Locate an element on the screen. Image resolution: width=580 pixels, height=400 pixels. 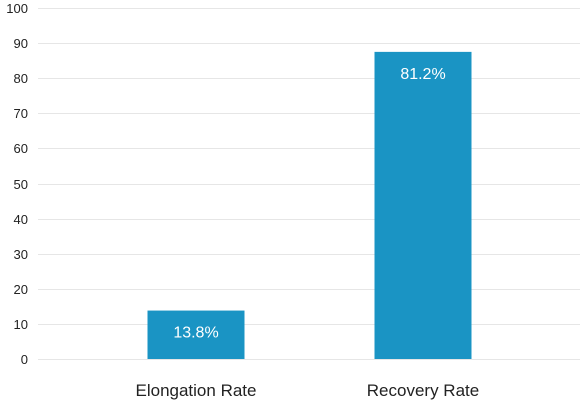
y-tick-label: 90 is located at coordinates (21, 43).